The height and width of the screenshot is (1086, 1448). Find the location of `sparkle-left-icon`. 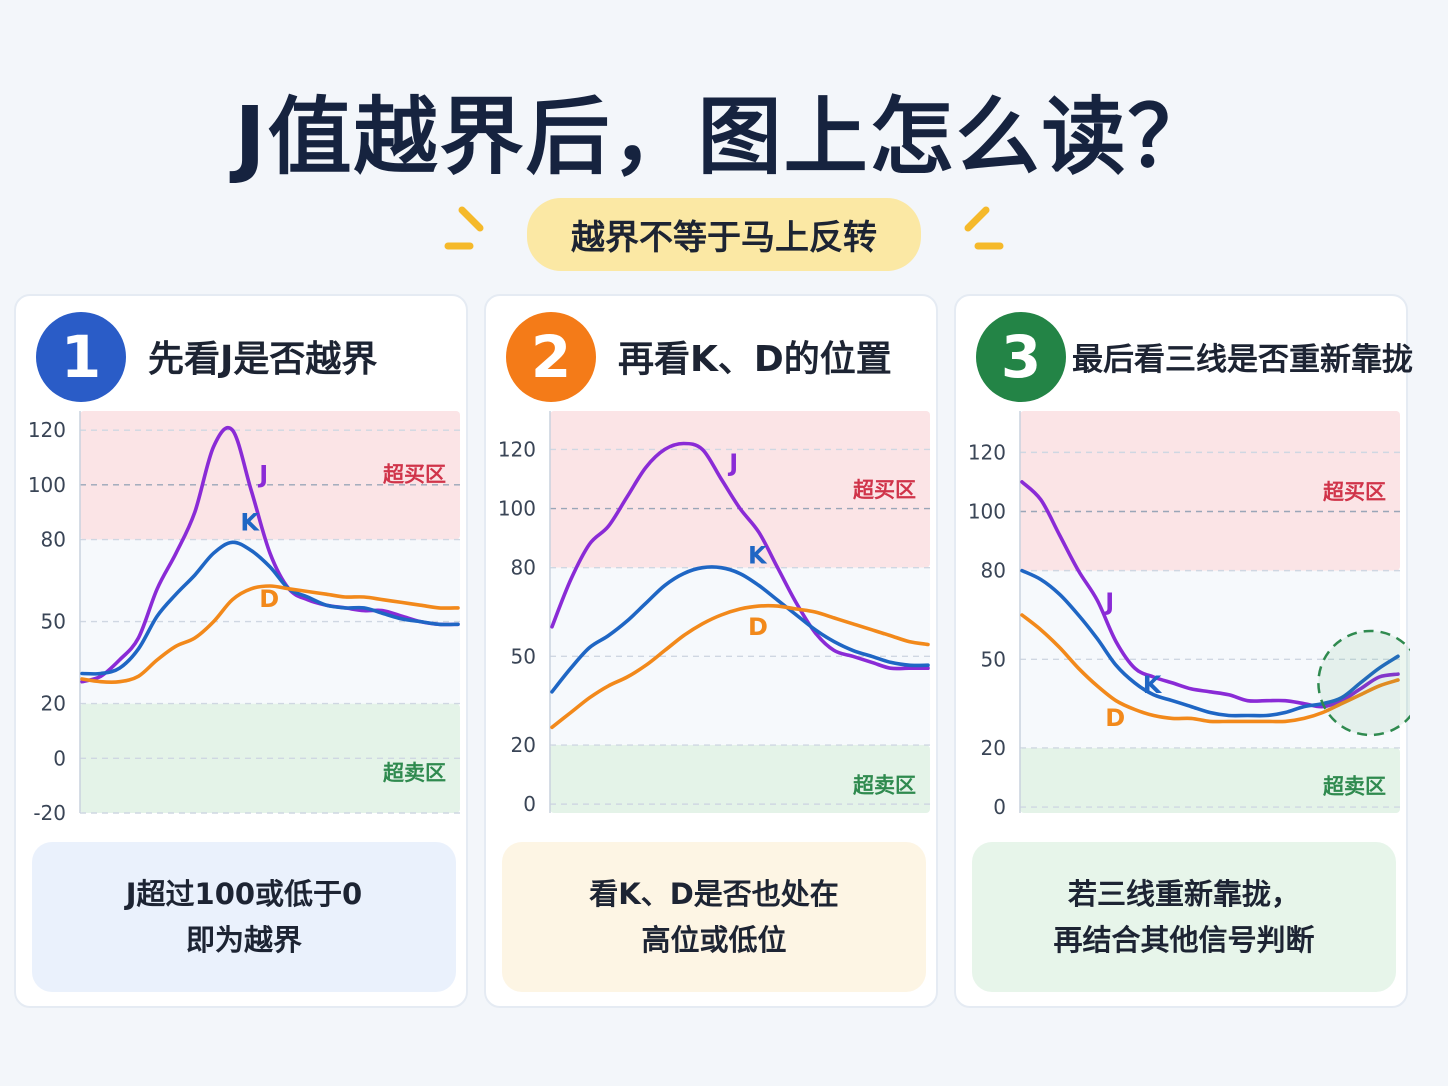

sparkle-left-icon is located at coordinates (464, 228).